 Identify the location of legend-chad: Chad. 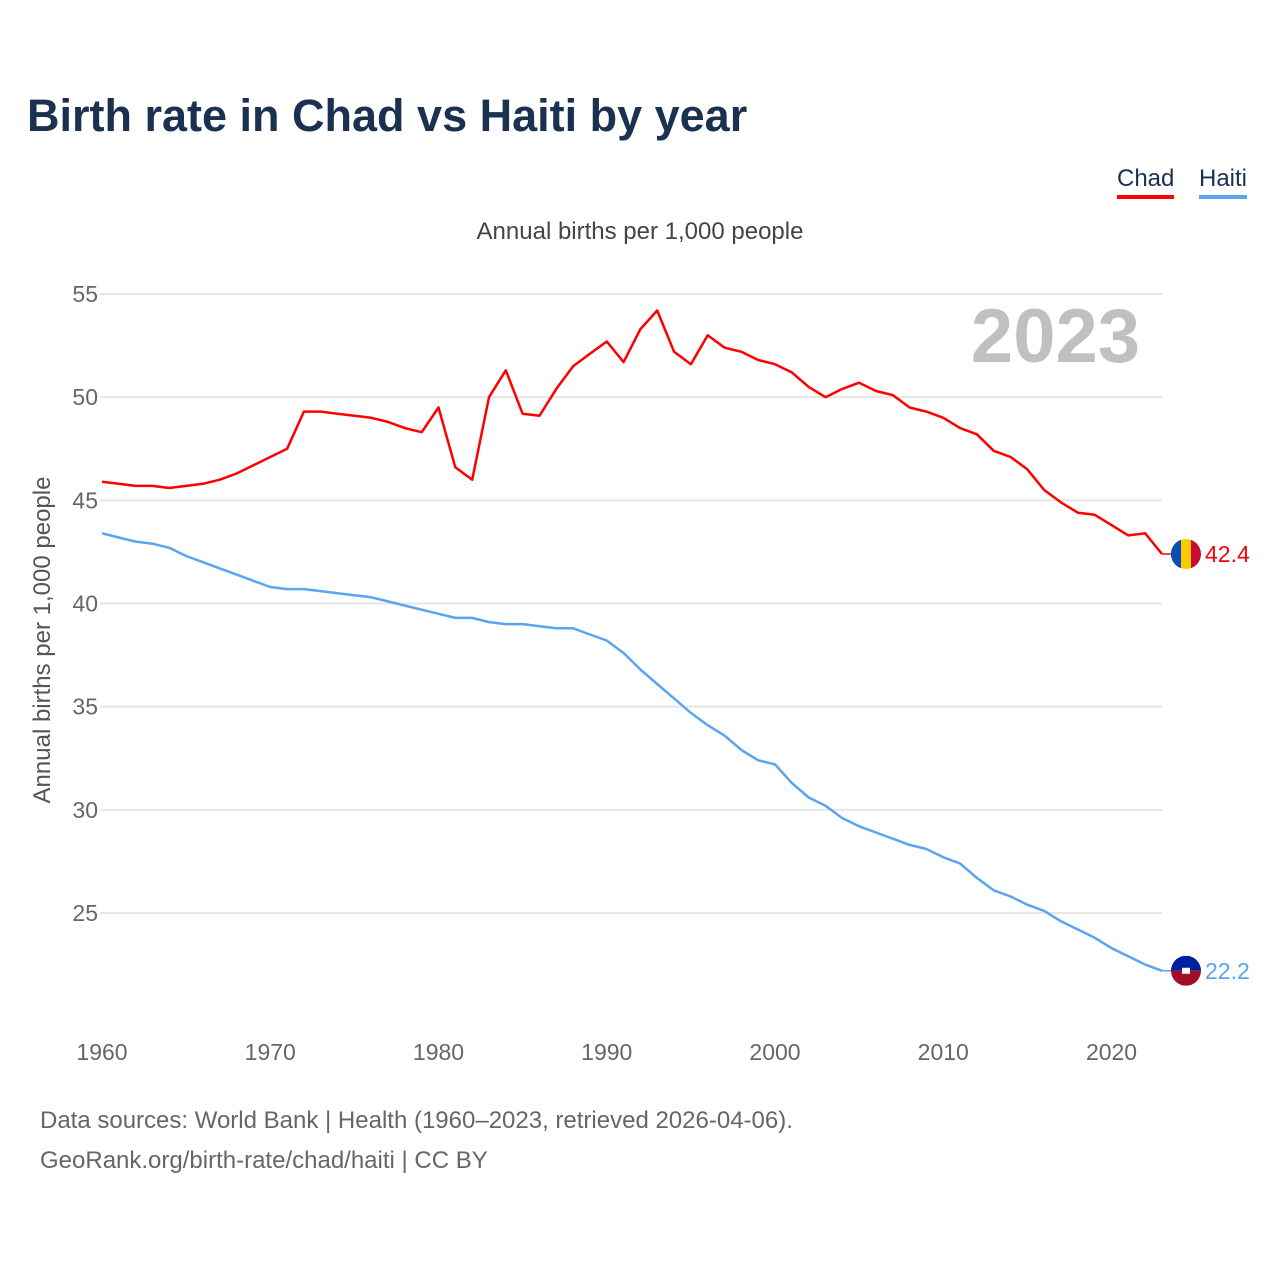
(1146, 182).